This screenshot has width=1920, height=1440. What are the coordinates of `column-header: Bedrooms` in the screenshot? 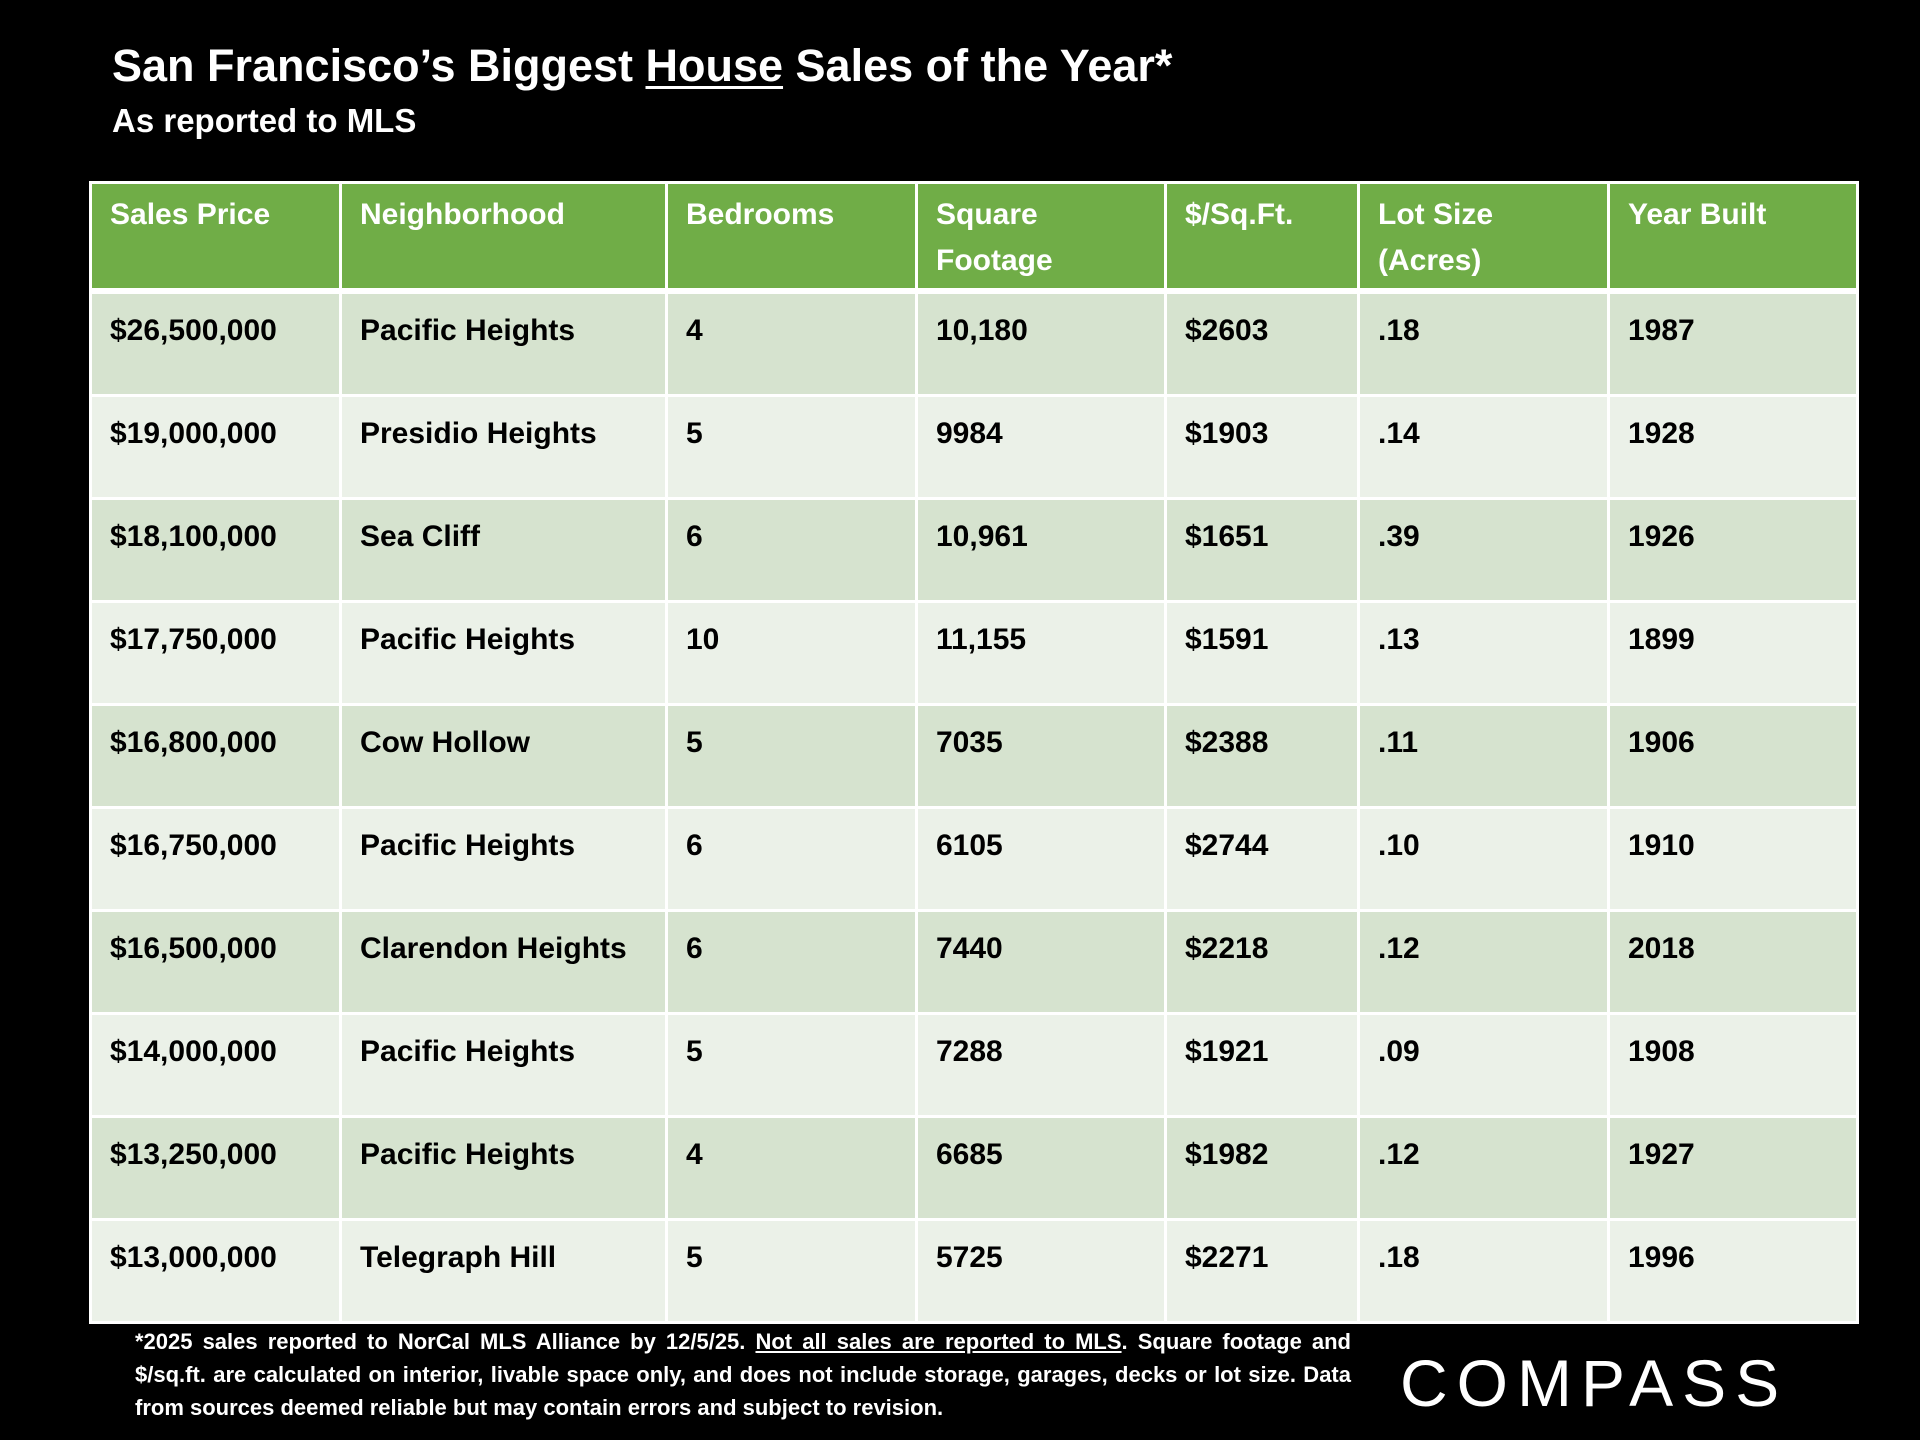 It's located at (791, 237).